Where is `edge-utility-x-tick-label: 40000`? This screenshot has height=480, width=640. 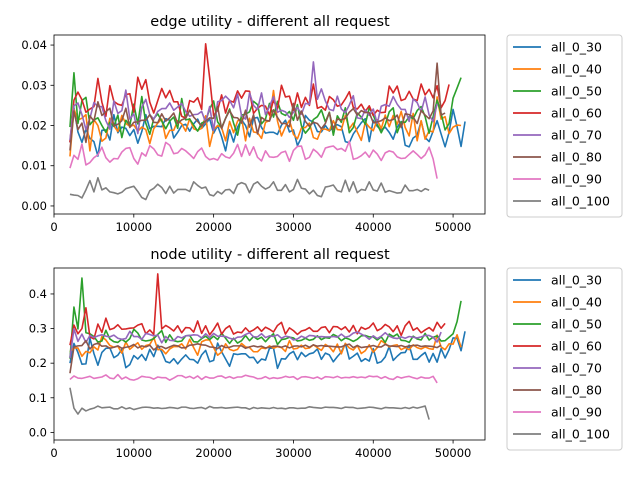
edge-utility-x-tick-label: 40000 is located at coordinates (373, 227).